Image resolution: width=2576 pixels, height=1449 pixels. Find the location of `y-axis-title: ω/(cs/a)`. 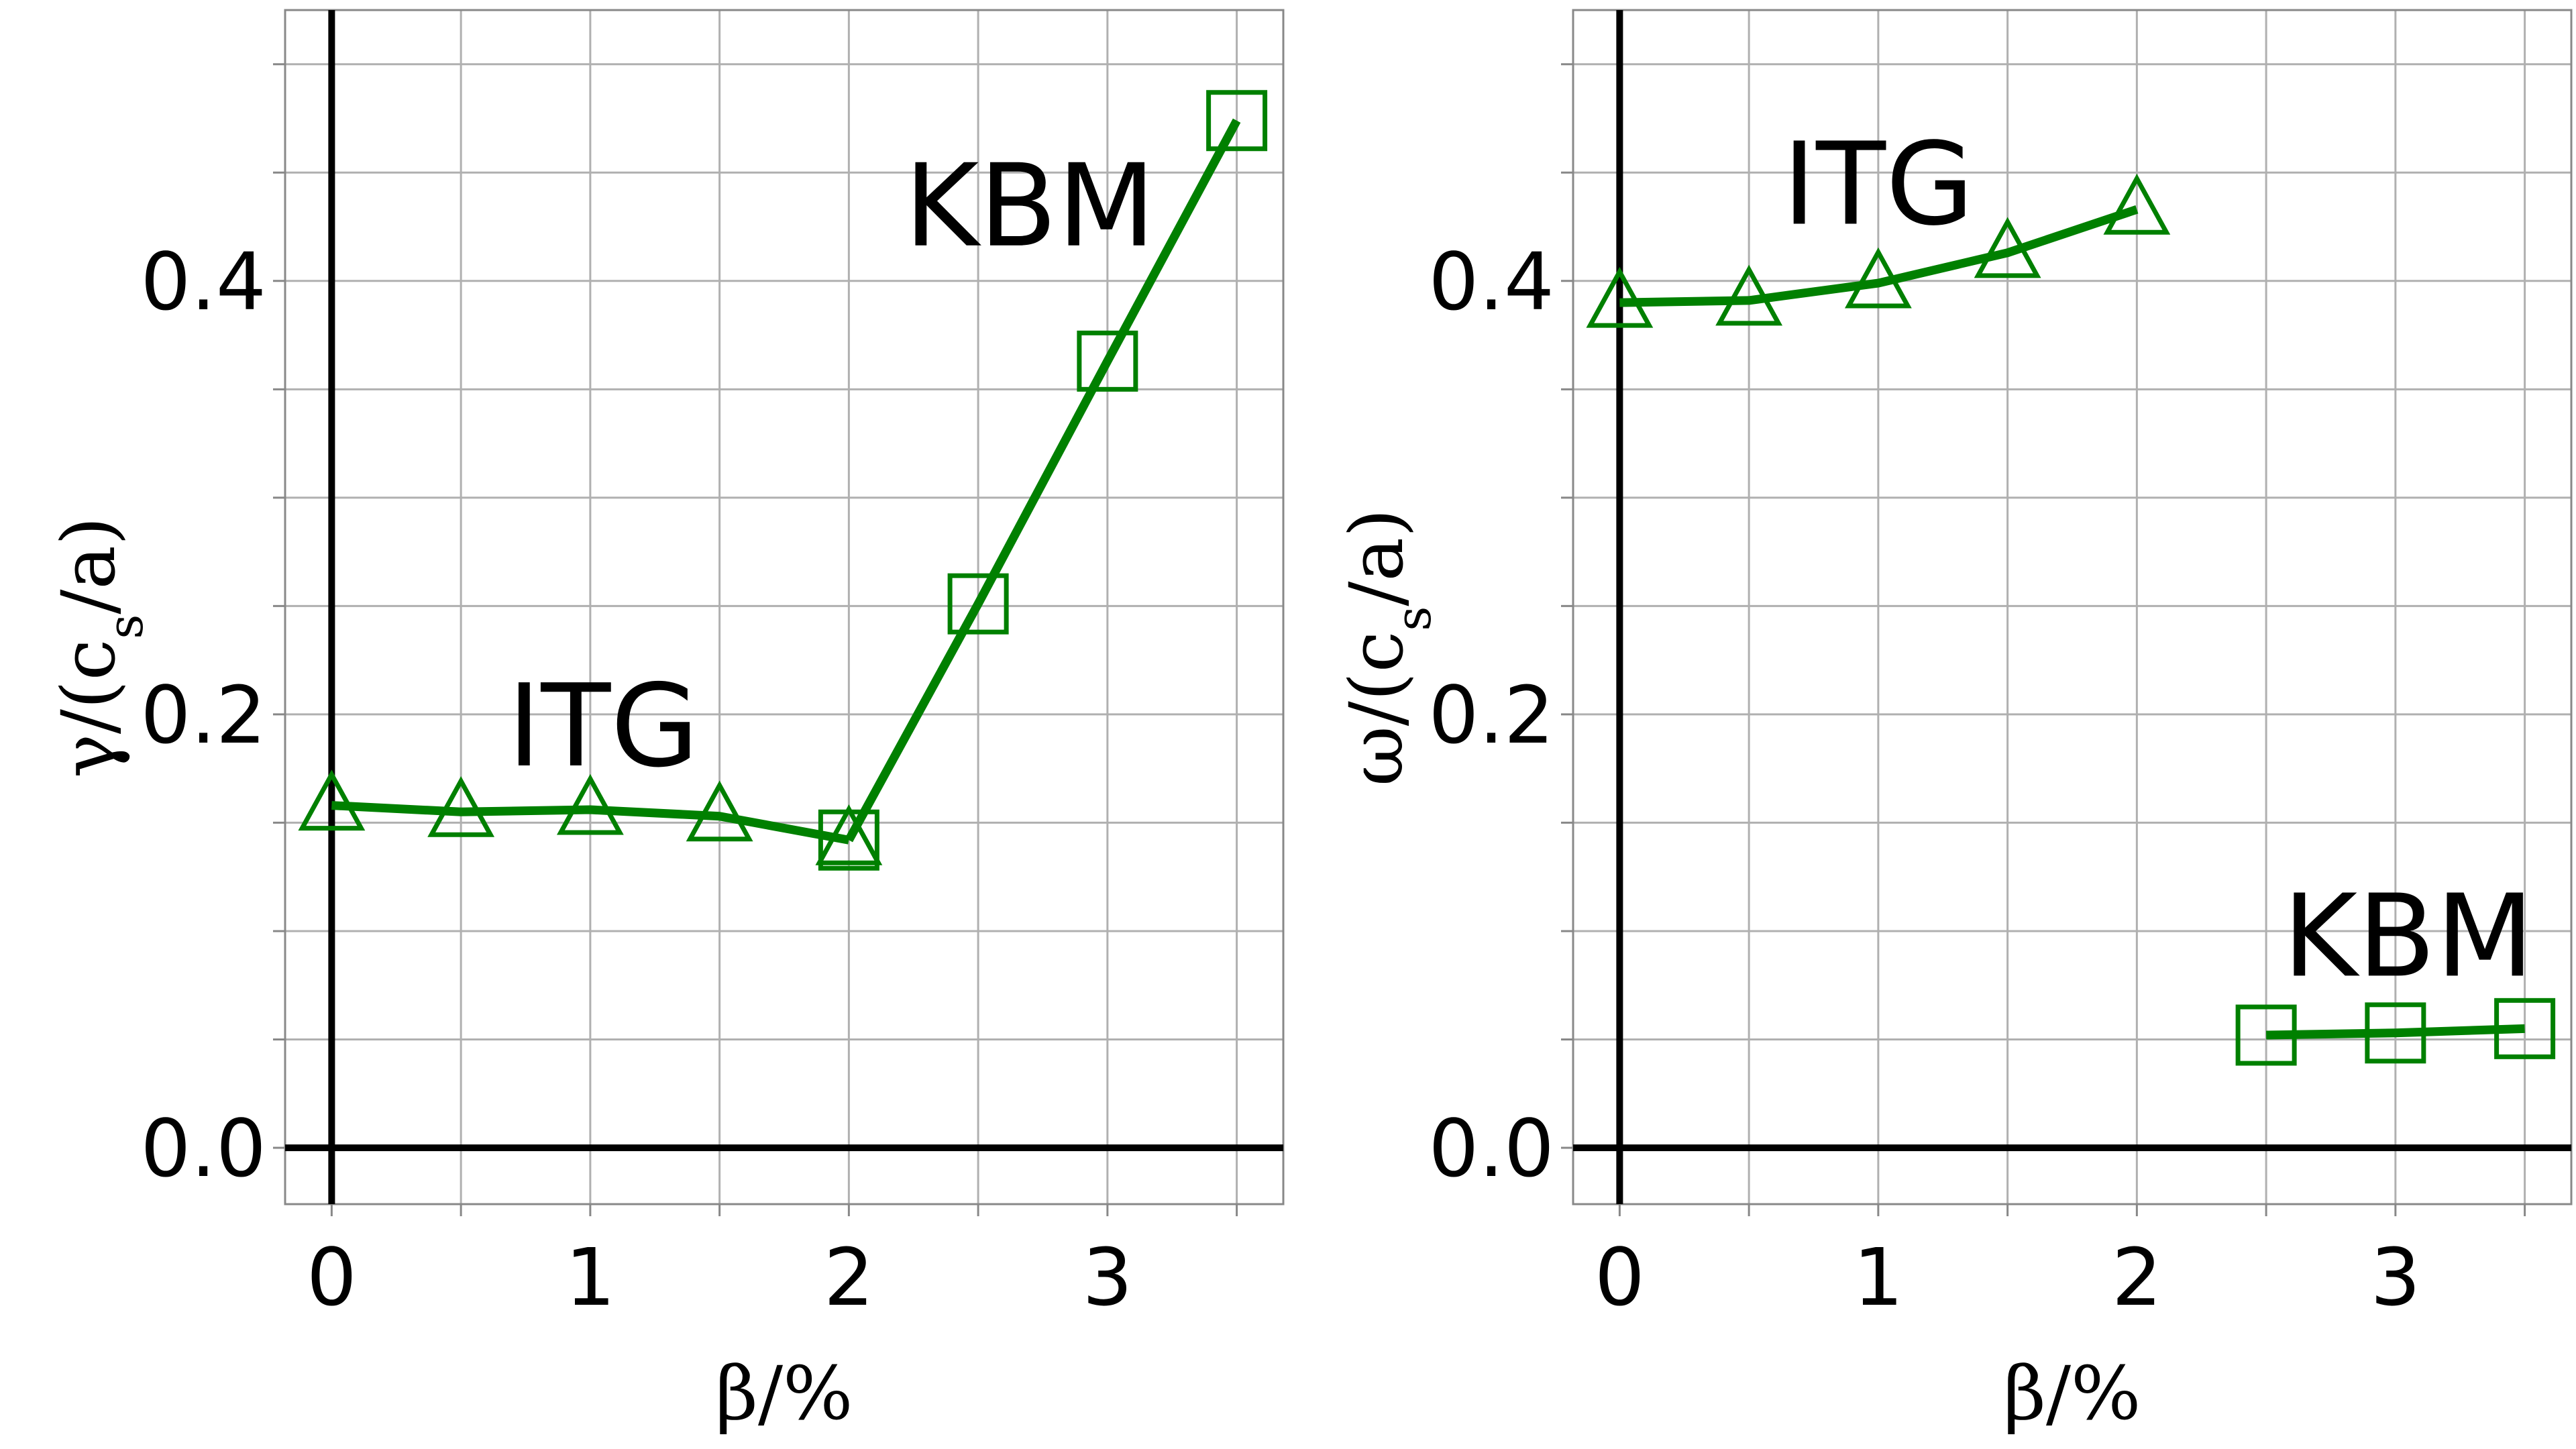

y-axis-title: ω/(cs/a) is located at coordinates (1388, 647).